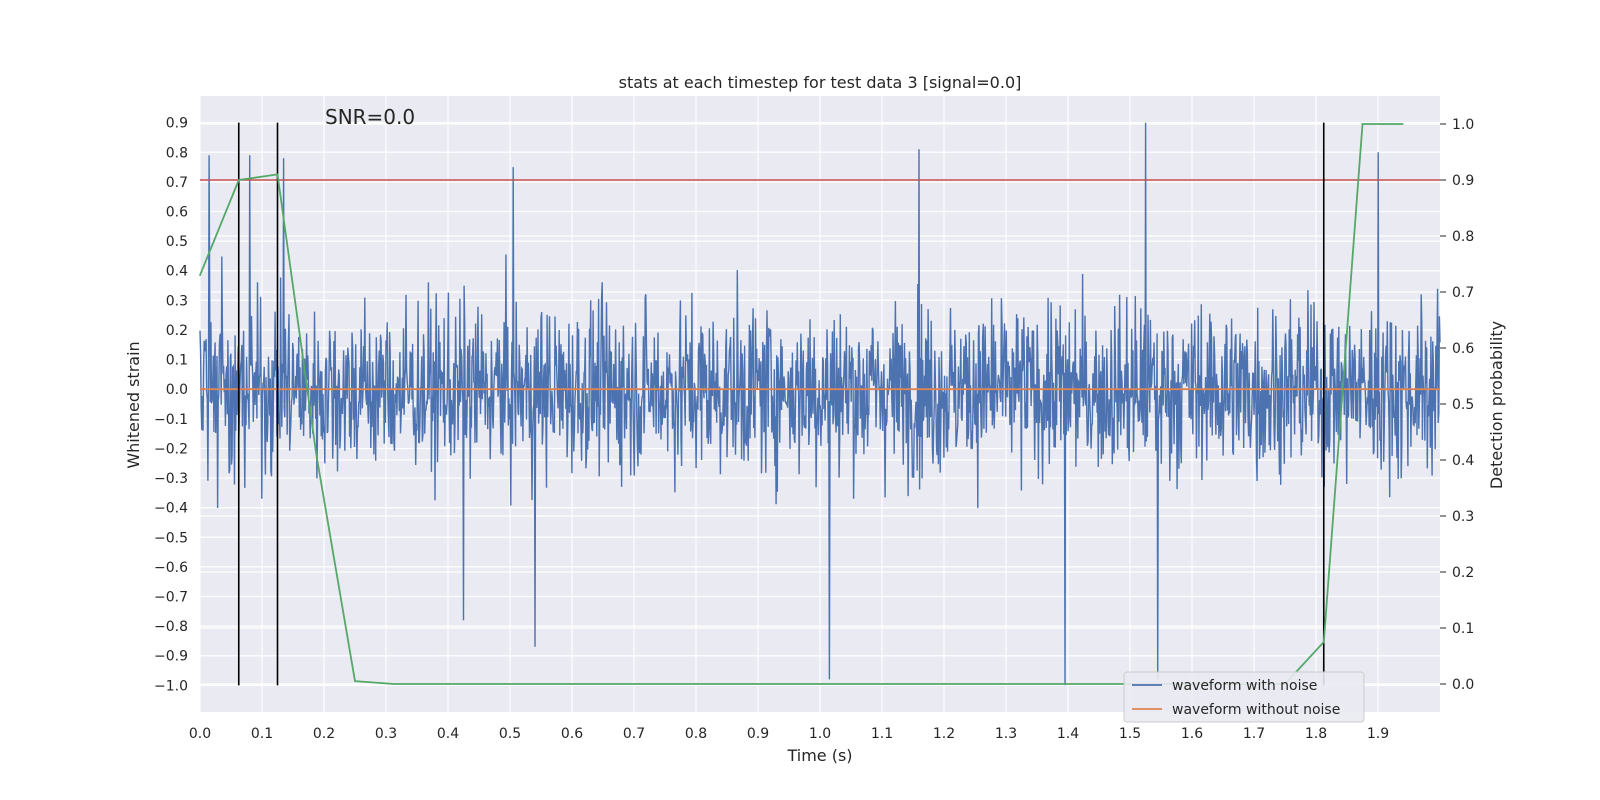 The width and height of the screenshot is (1600, 800). What do you see at coordinates (1463, 181) in the screenshot?
I see `y2-tick-label: 0.9` at bounding box center [1463, 181].